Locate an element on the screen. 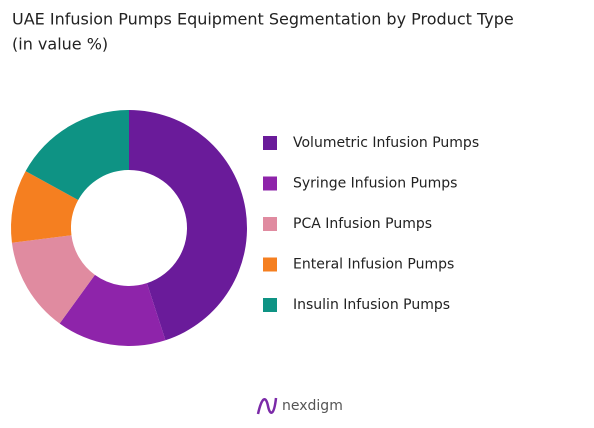 The height and width of the screenshot is (428, 594). legend-label: Volumetric Infusion Pumps is located at coordinates (386, 143).